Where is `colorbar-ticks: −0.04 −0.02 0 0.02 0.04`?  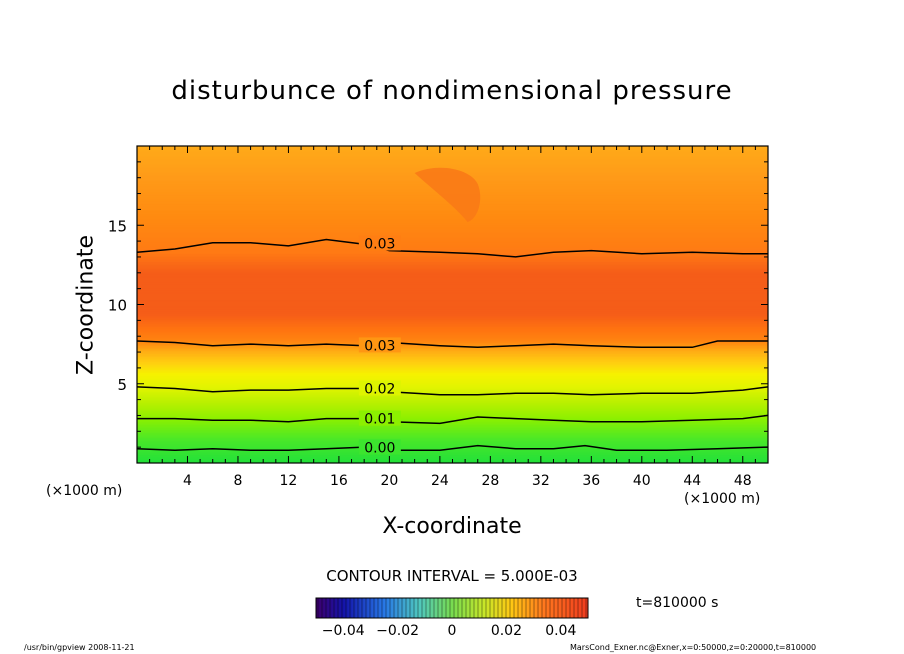
colorbar-ticks: −0.04 −0.02 0 0.02 0.04 is located at coordinates (449, 631).